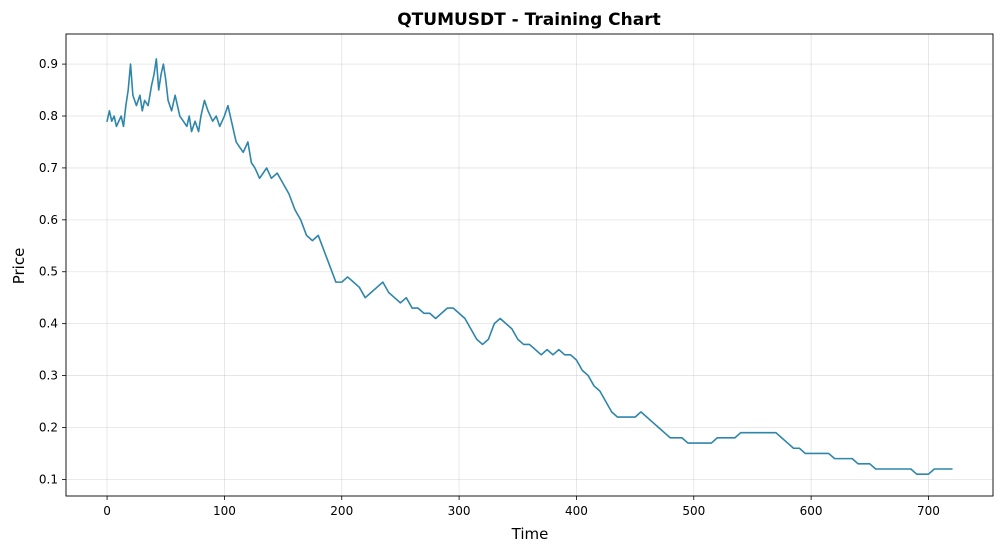 The image size is (1005, 552). Describe the element at coordinates (48, 427) in the screenshot. I see `y-tick-label: 0.2` at that location.